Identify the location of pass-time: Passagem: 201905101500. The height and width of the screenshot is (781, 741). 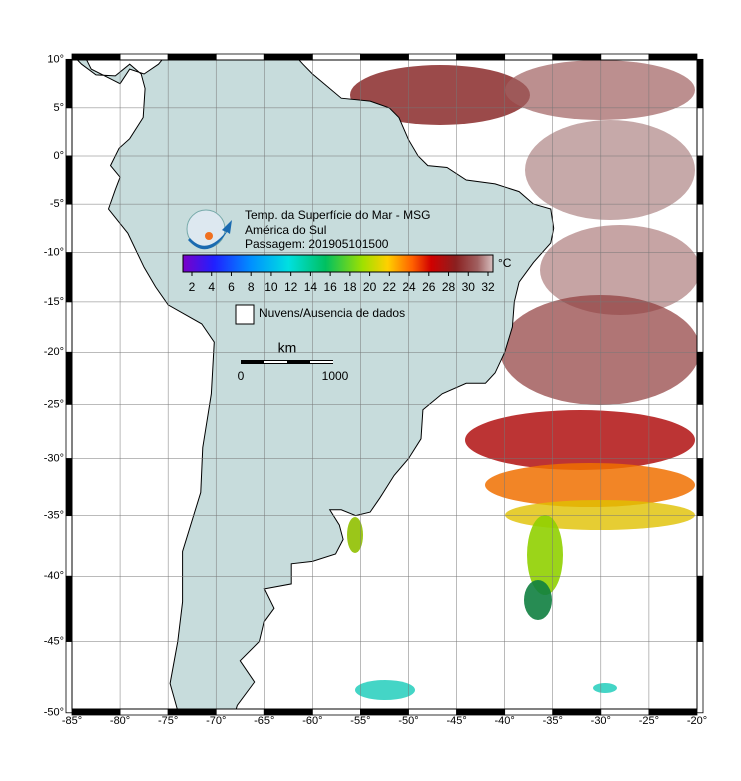
(317, 244).